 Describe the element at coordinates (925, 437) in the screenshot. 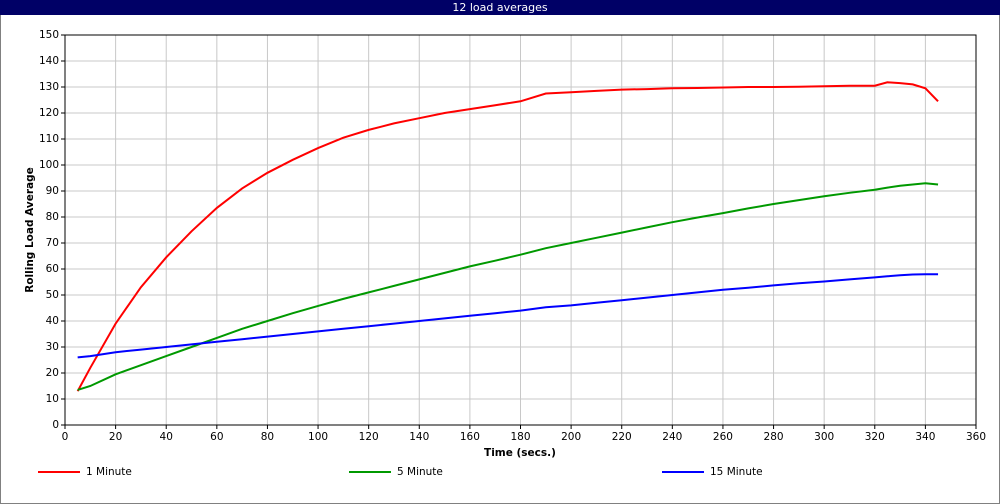

I see `x-tick-label: 340` at that location.